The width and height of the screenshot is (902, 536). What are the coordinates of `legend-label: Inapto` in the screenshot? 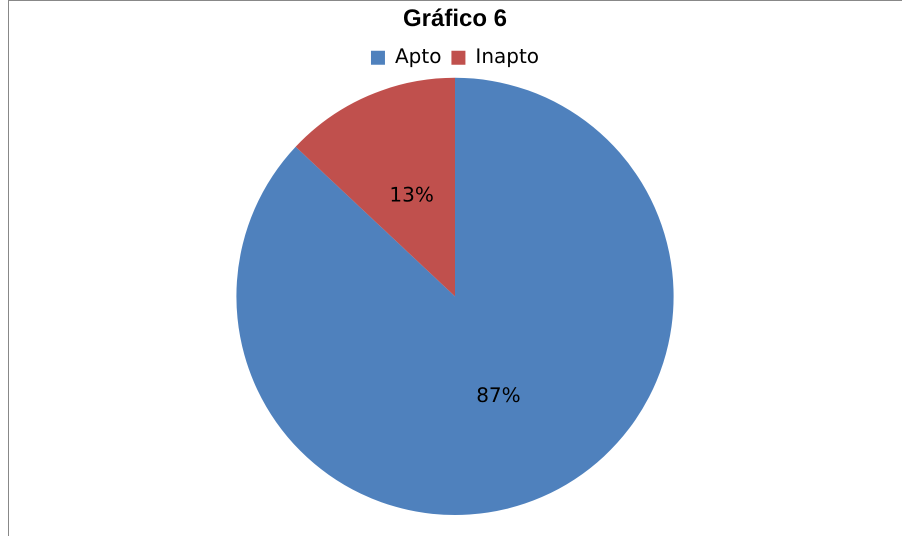 It's located at (507, 56).